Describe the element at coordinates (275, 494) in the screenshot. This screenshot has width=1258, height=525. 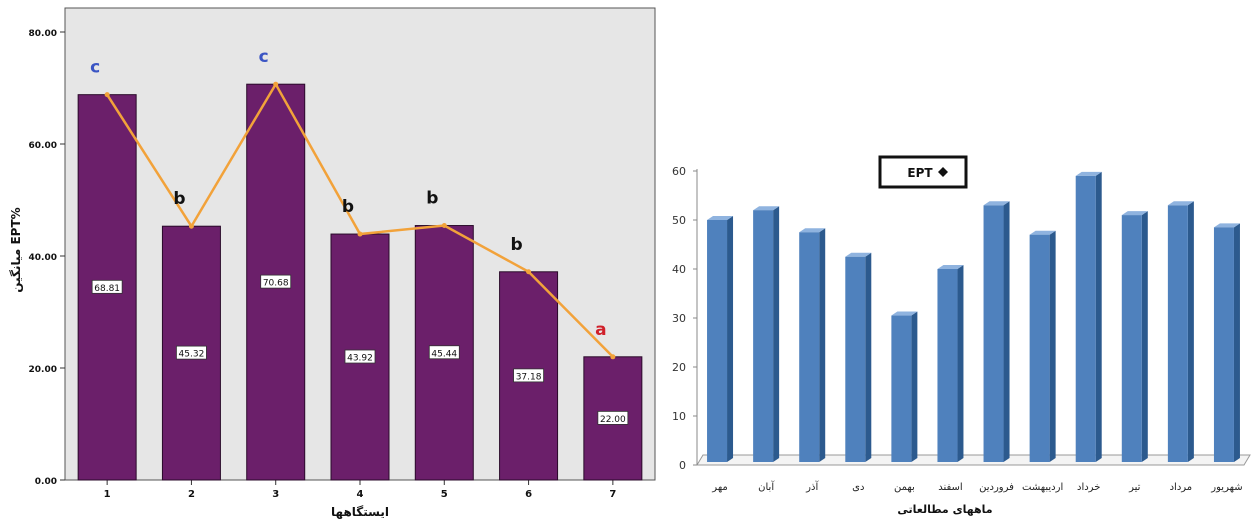
I see `x-tick-label: 3` at that location.